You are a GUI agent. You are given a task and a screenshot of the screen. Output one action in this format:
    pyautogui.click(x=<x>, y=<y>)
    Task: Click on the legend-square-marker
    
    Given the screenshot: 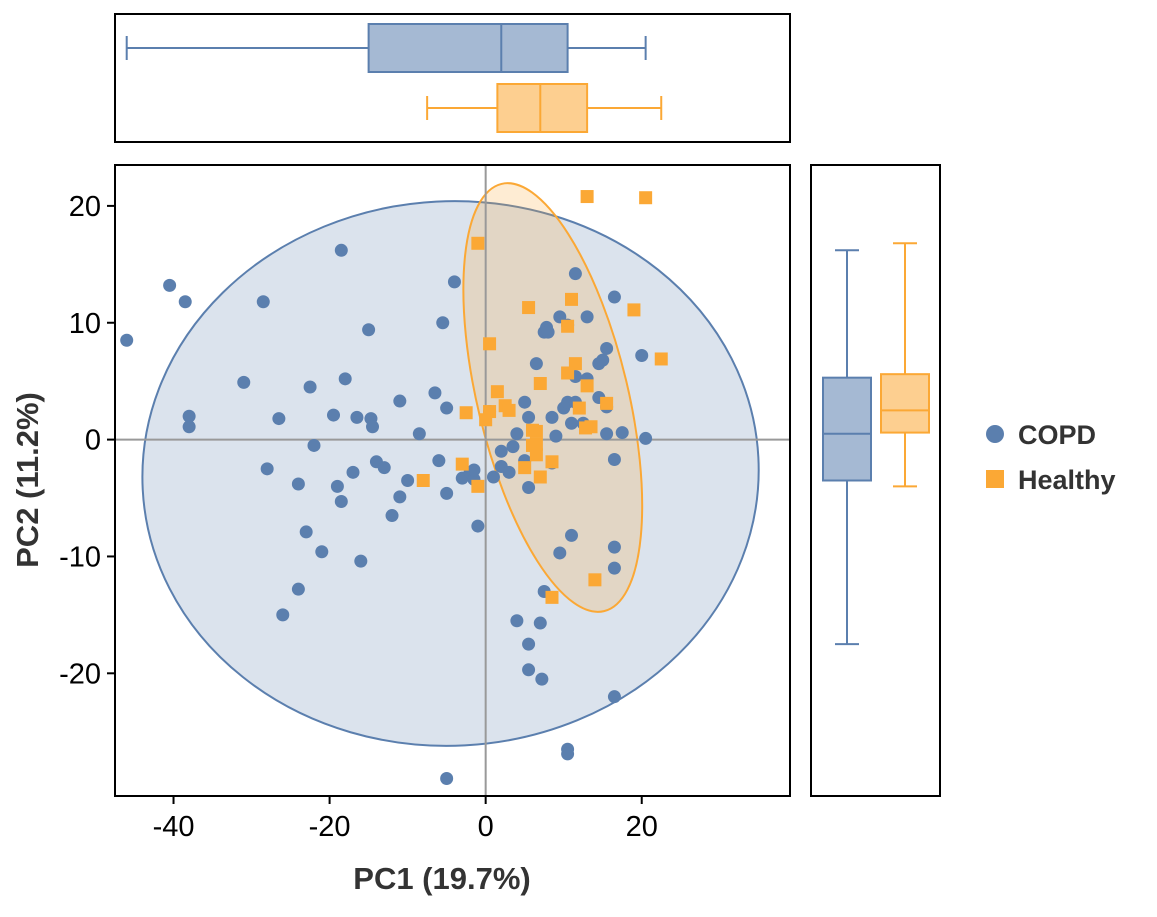 What is the action you would take?
    pyautogui.click(x=995, y=479)
    